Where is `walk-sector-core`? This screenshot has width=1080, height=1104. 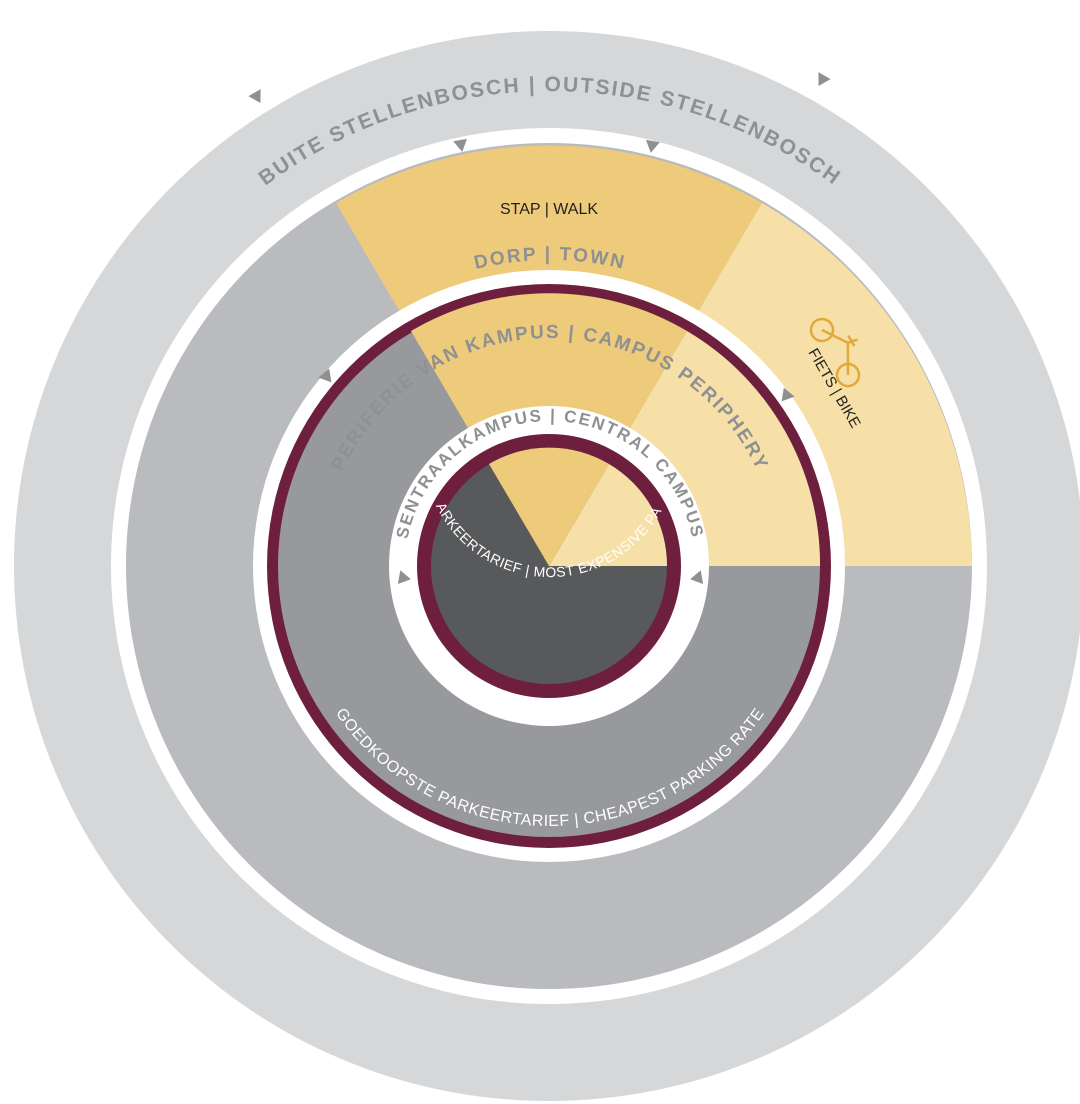
walk-sector-core is located at coordinates (549, 506).